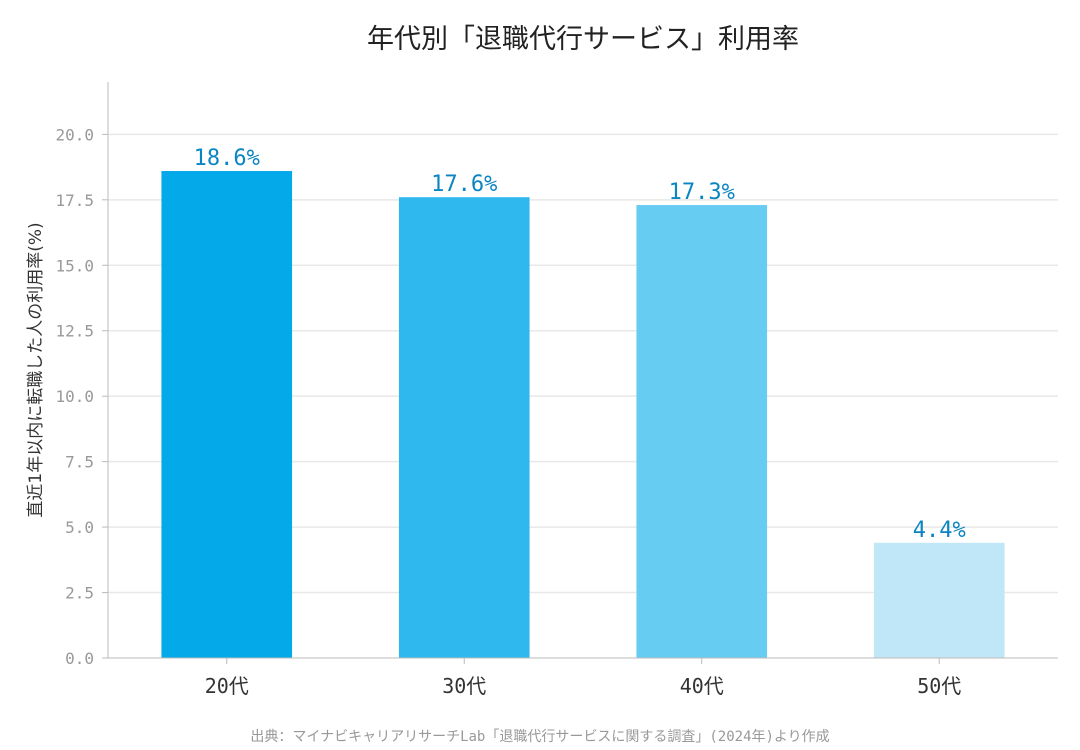  What do you see at coordinates (702, 686) in the screenshot?
I see `x-tick-label: 40代` at bounding box center [702, 686].